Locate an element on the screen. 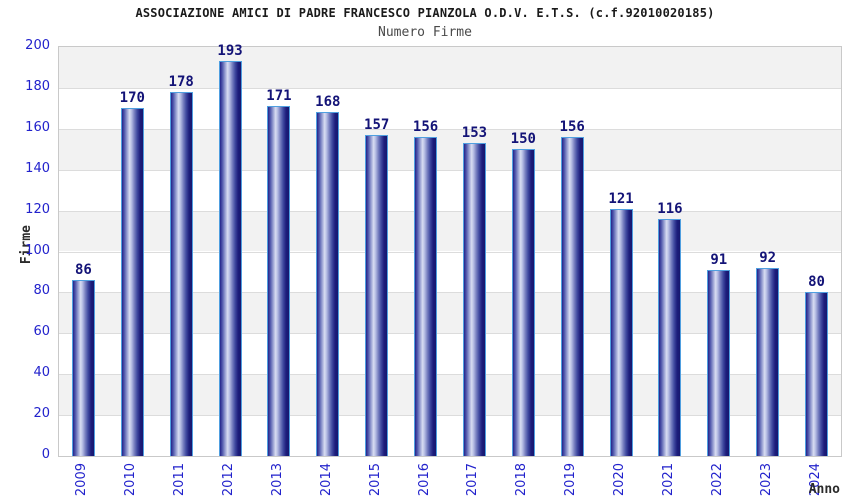 The width and height of the screenshot is (850, 500). x-tick-label: 2018 is located at coordinates (522, 480).